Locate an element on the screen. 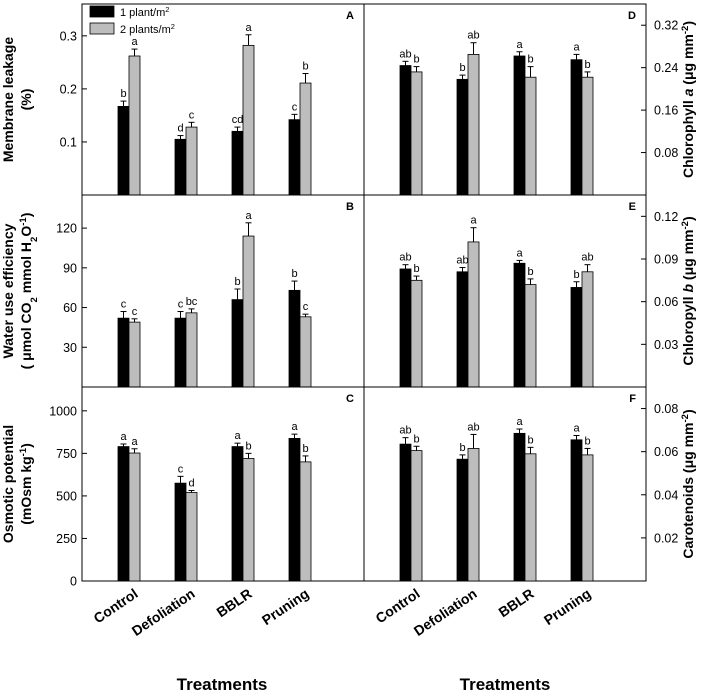 The image size is (708, 695). y-tick-label: 0.02 is located at coordinates (666, 538).